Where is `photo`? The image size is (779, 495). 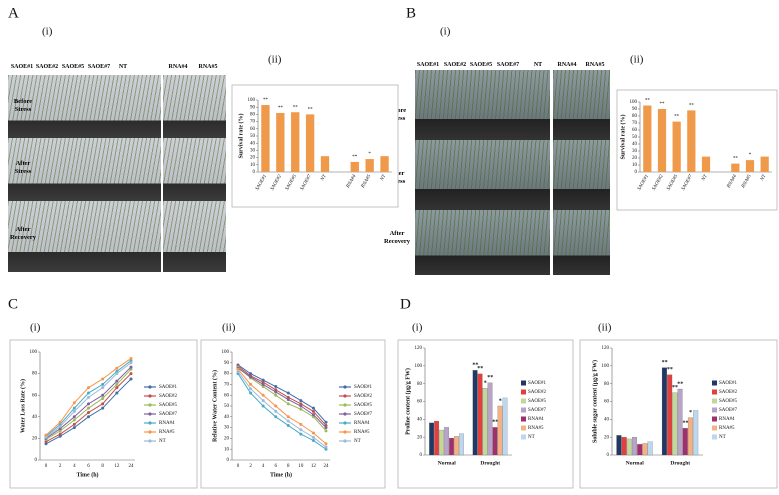 photo is located at coordinates (84, 173).